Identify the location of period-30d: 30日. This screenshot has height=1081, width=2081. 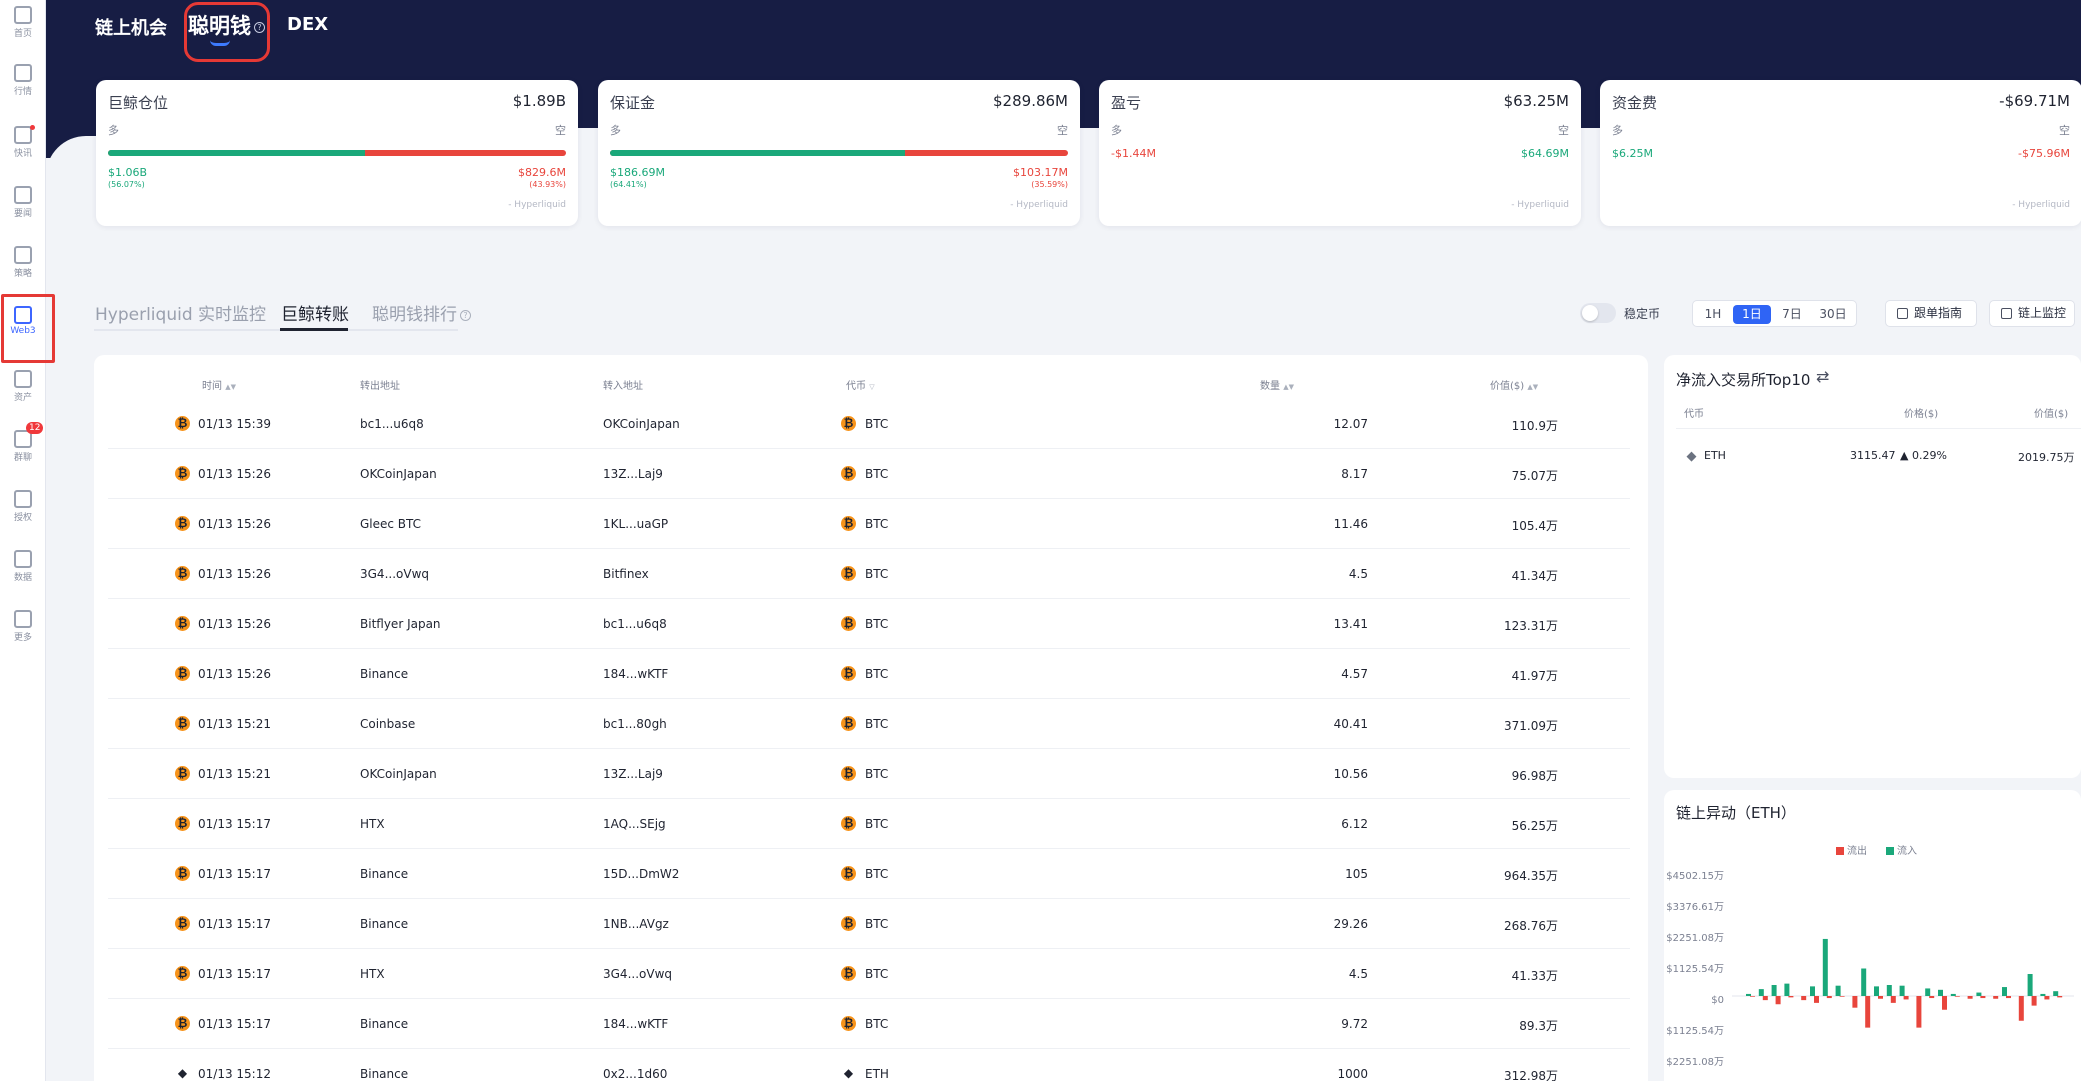
(1833, 314).